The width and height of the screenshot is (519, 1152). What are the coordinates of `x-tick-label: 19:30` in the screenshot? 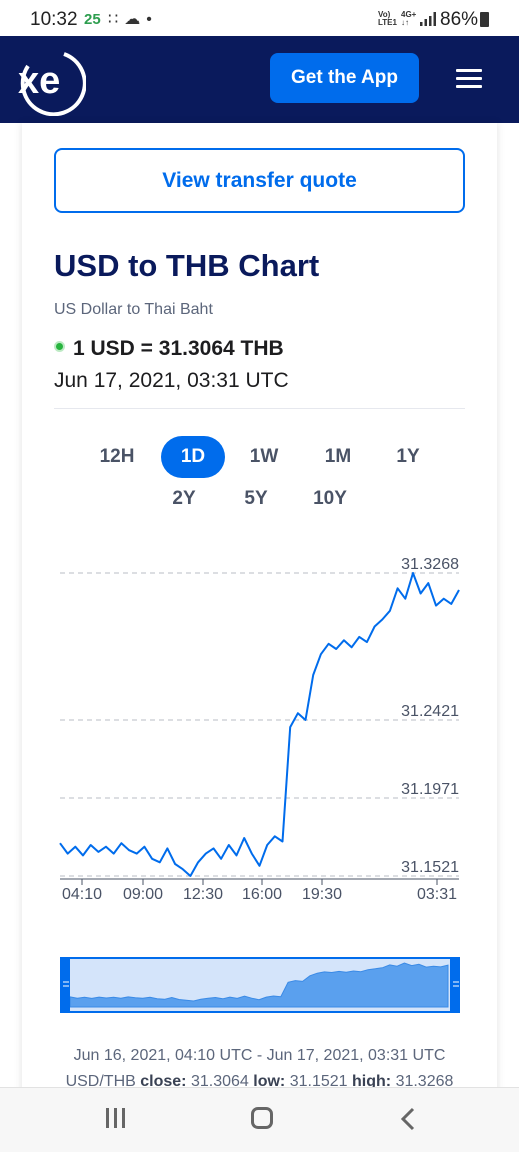 It's located at (322, 894).